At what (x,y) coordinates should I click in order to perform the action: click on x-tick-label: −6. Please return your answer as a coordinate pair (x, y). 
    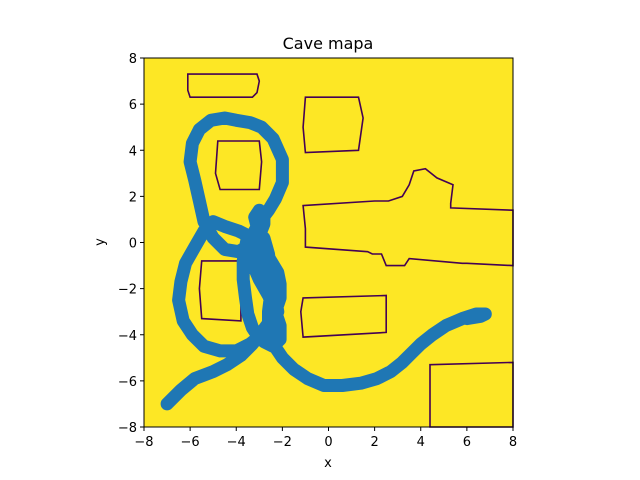
    Looking at the image, I should click on (190, 442).